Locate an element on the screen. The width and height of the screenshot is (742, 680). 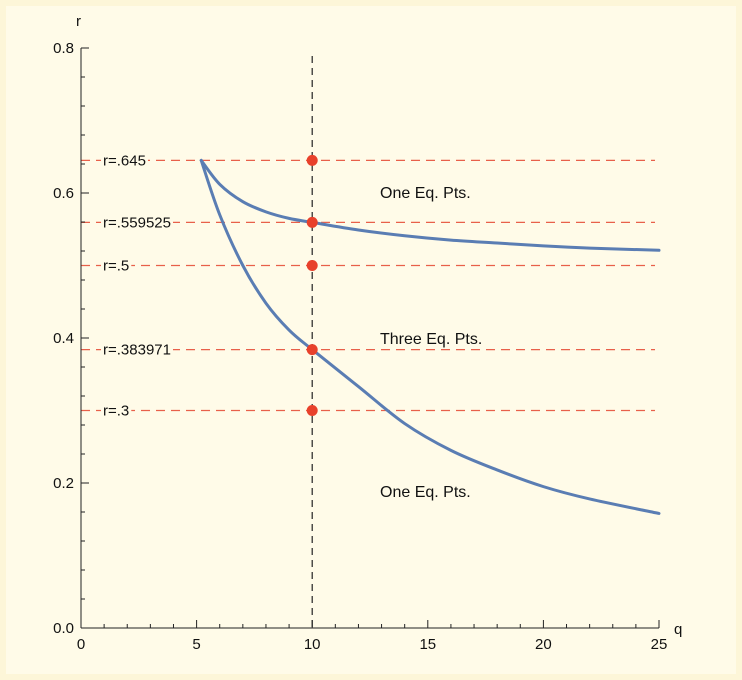
hline-label-text: r=.383971 is located at coordinates (137, 350).